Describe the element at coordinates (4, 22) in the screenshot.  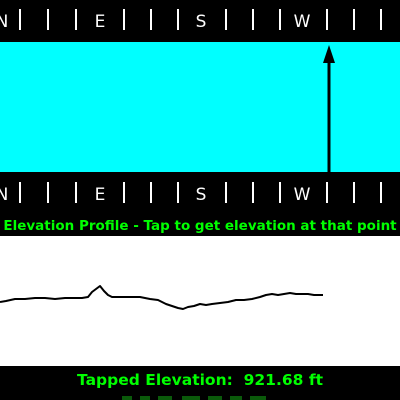
I see `compass-label-n: N` at that location.